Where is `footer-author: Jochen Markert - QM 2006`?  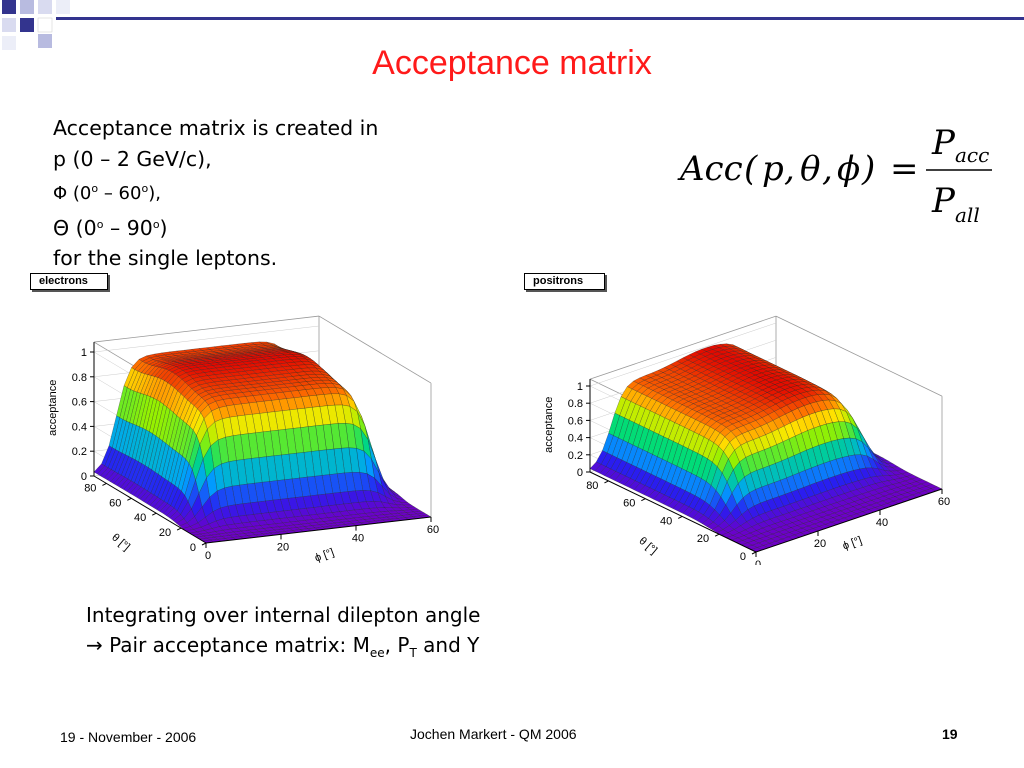 footer-author: Jochen Markert - QM 2006 is located at coordinates (493, 734).